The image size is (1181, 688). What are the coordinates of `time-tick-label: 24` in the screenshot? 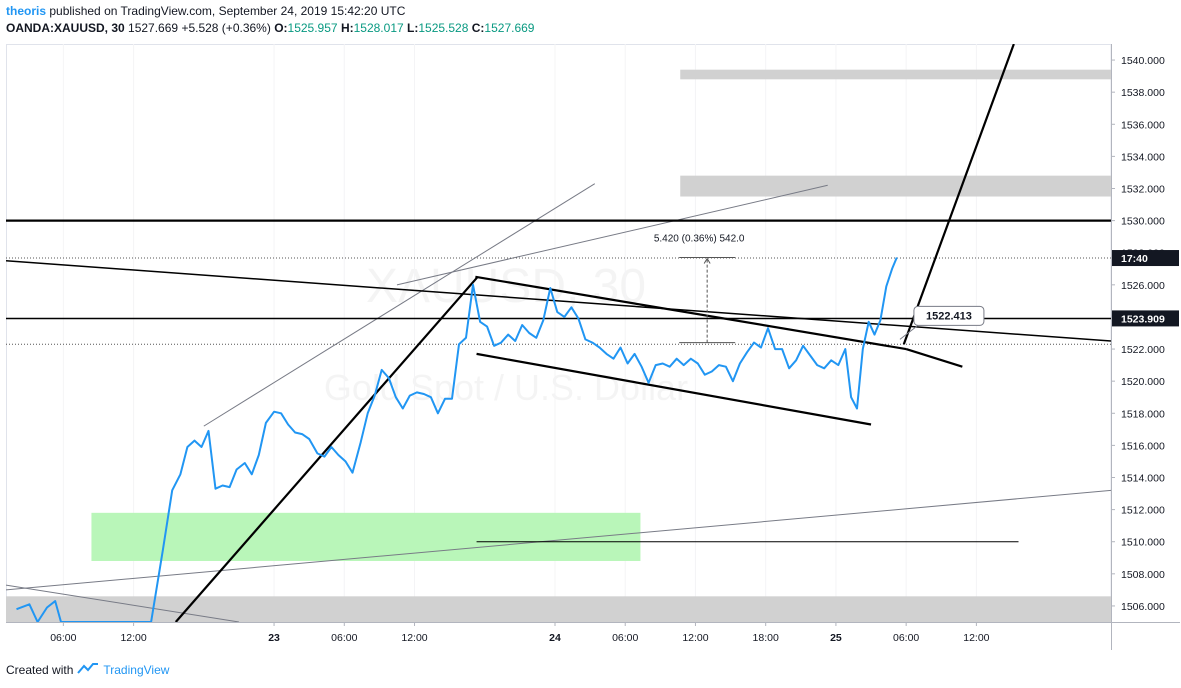 It's located at (555, 638).